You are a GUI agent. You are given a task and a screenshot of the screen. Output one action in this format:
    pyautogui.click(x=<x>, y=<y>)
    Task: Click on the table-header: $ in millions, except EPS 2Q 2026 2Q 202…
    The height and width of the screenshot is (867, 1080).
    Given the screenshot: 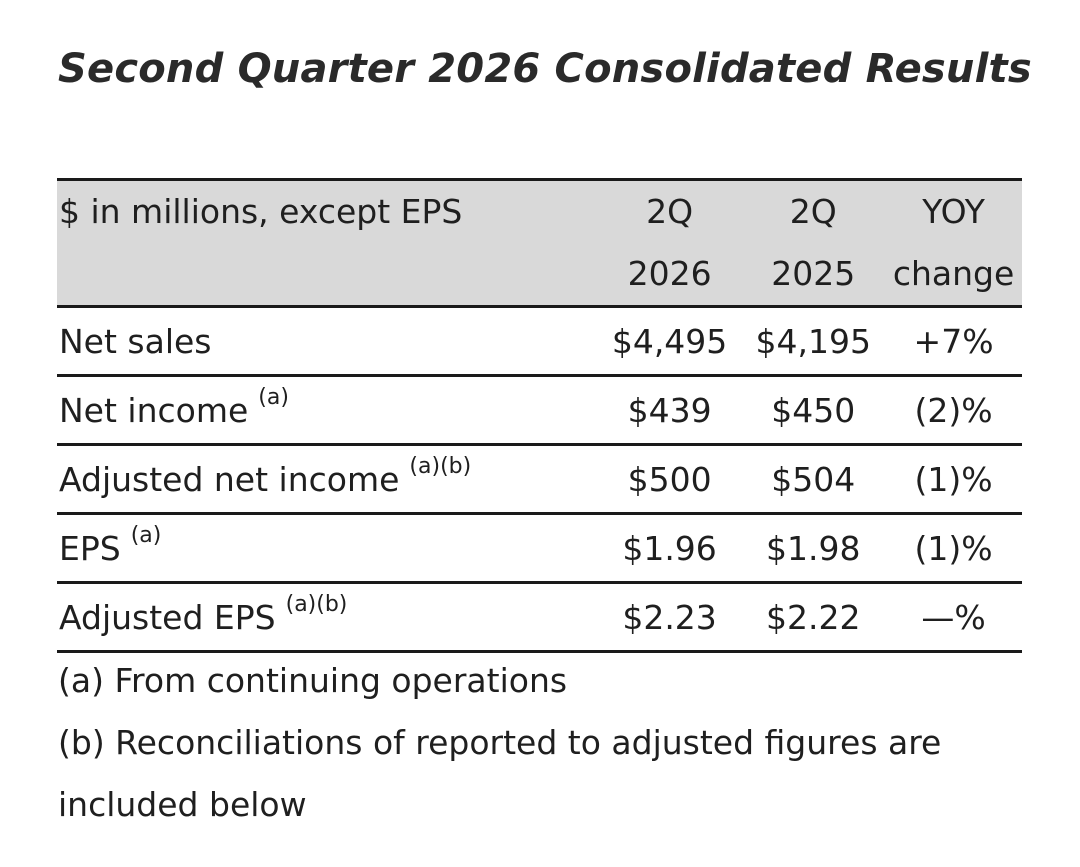 What is the action you would take?
    pyautogui.click(x=539, y=243)
    